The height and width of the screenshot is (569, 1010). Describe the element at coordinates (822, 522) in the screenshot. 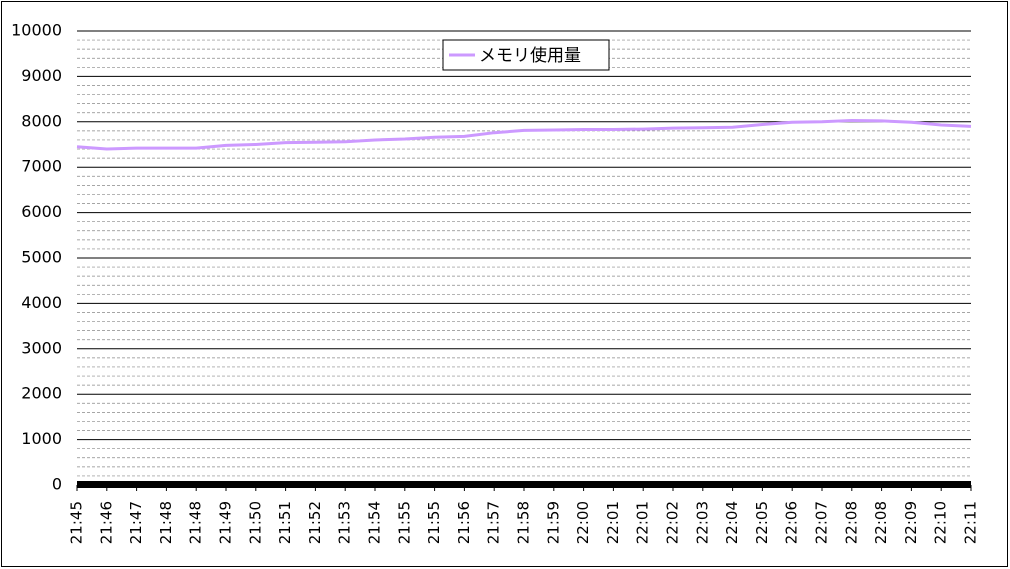

I see `x-tick-label: 22:07` at that location.